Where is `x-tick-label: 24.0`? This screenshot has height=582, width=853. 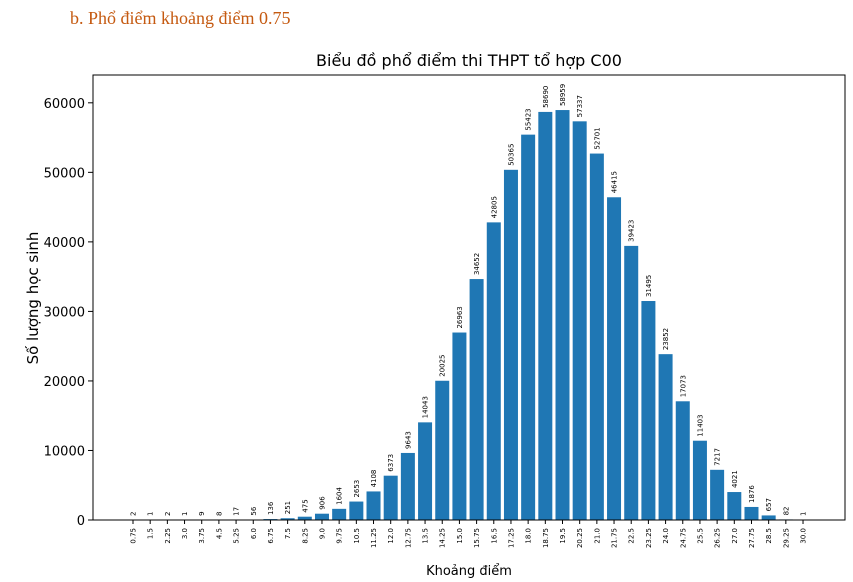 x-tick-label: 24.0 is located at coordinates (666, 536).